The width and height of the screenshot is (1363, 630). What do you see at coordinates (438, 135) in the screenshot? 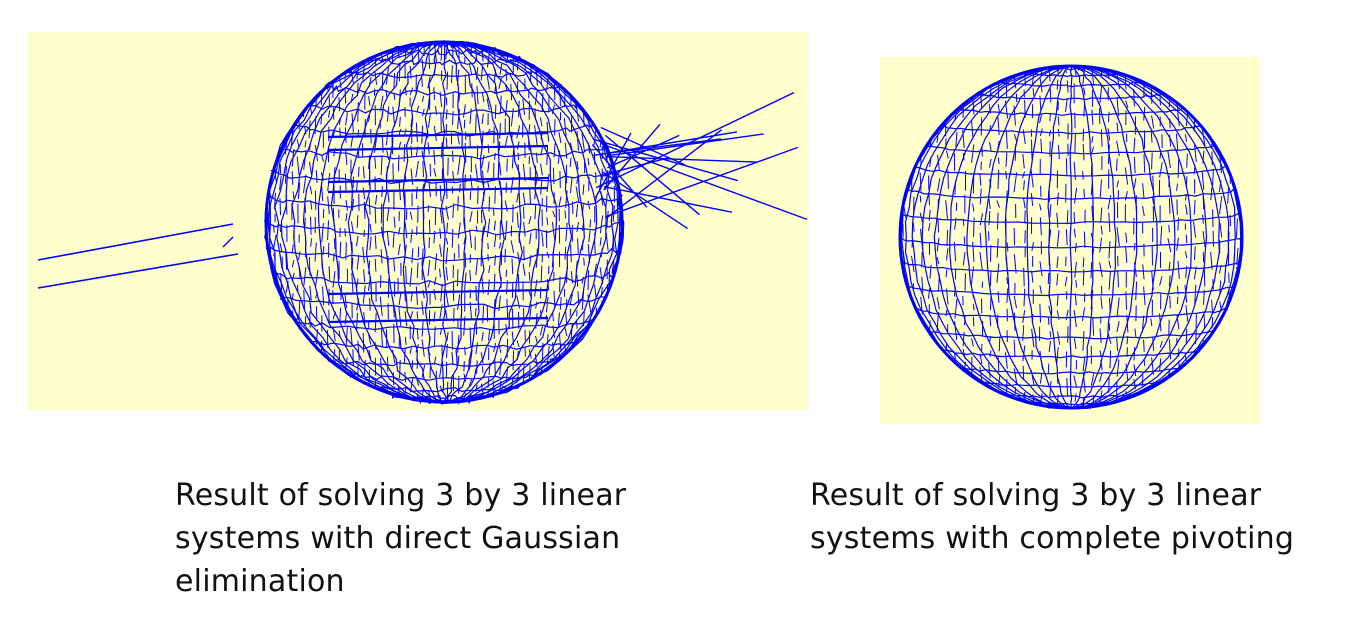
I see `spurious-streak-line` at bounding box center [438, 135].